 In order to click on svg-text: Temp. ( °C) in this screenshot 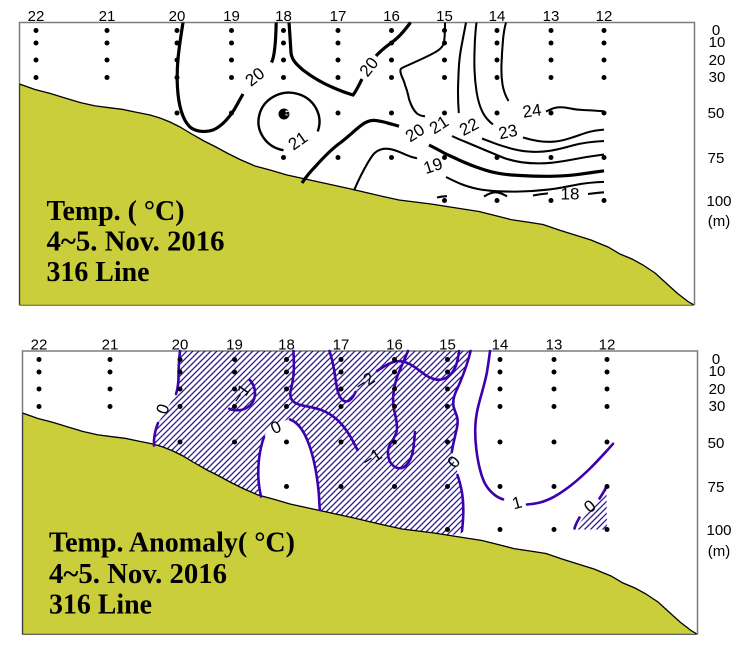, I will do `click(116, 211)`.